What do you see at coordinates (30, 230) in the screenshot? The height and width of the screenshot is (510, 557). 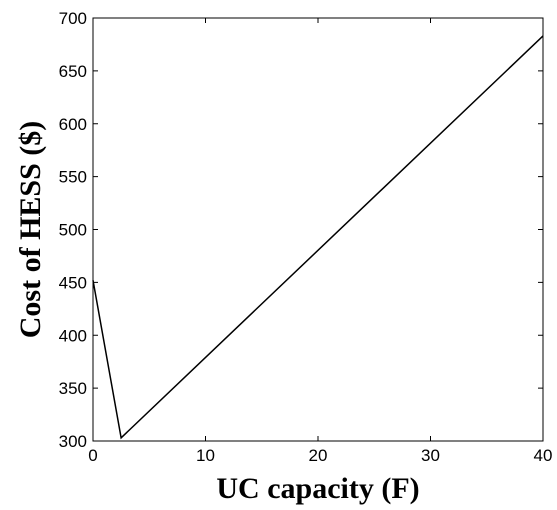 I see `y-axis-label: Cost of HESS ($)` at bounding box center [30, 230].